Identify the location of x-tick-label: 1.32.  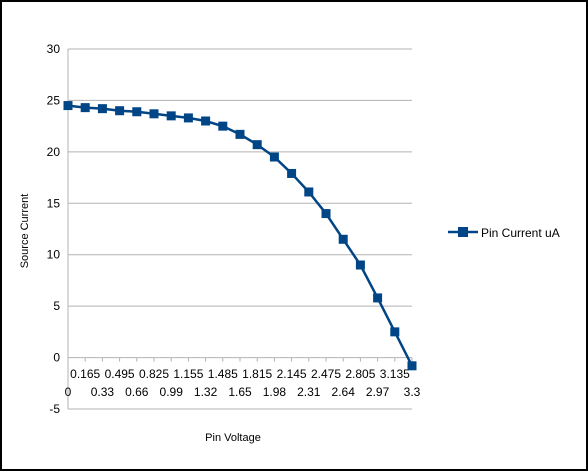
(206, 392).